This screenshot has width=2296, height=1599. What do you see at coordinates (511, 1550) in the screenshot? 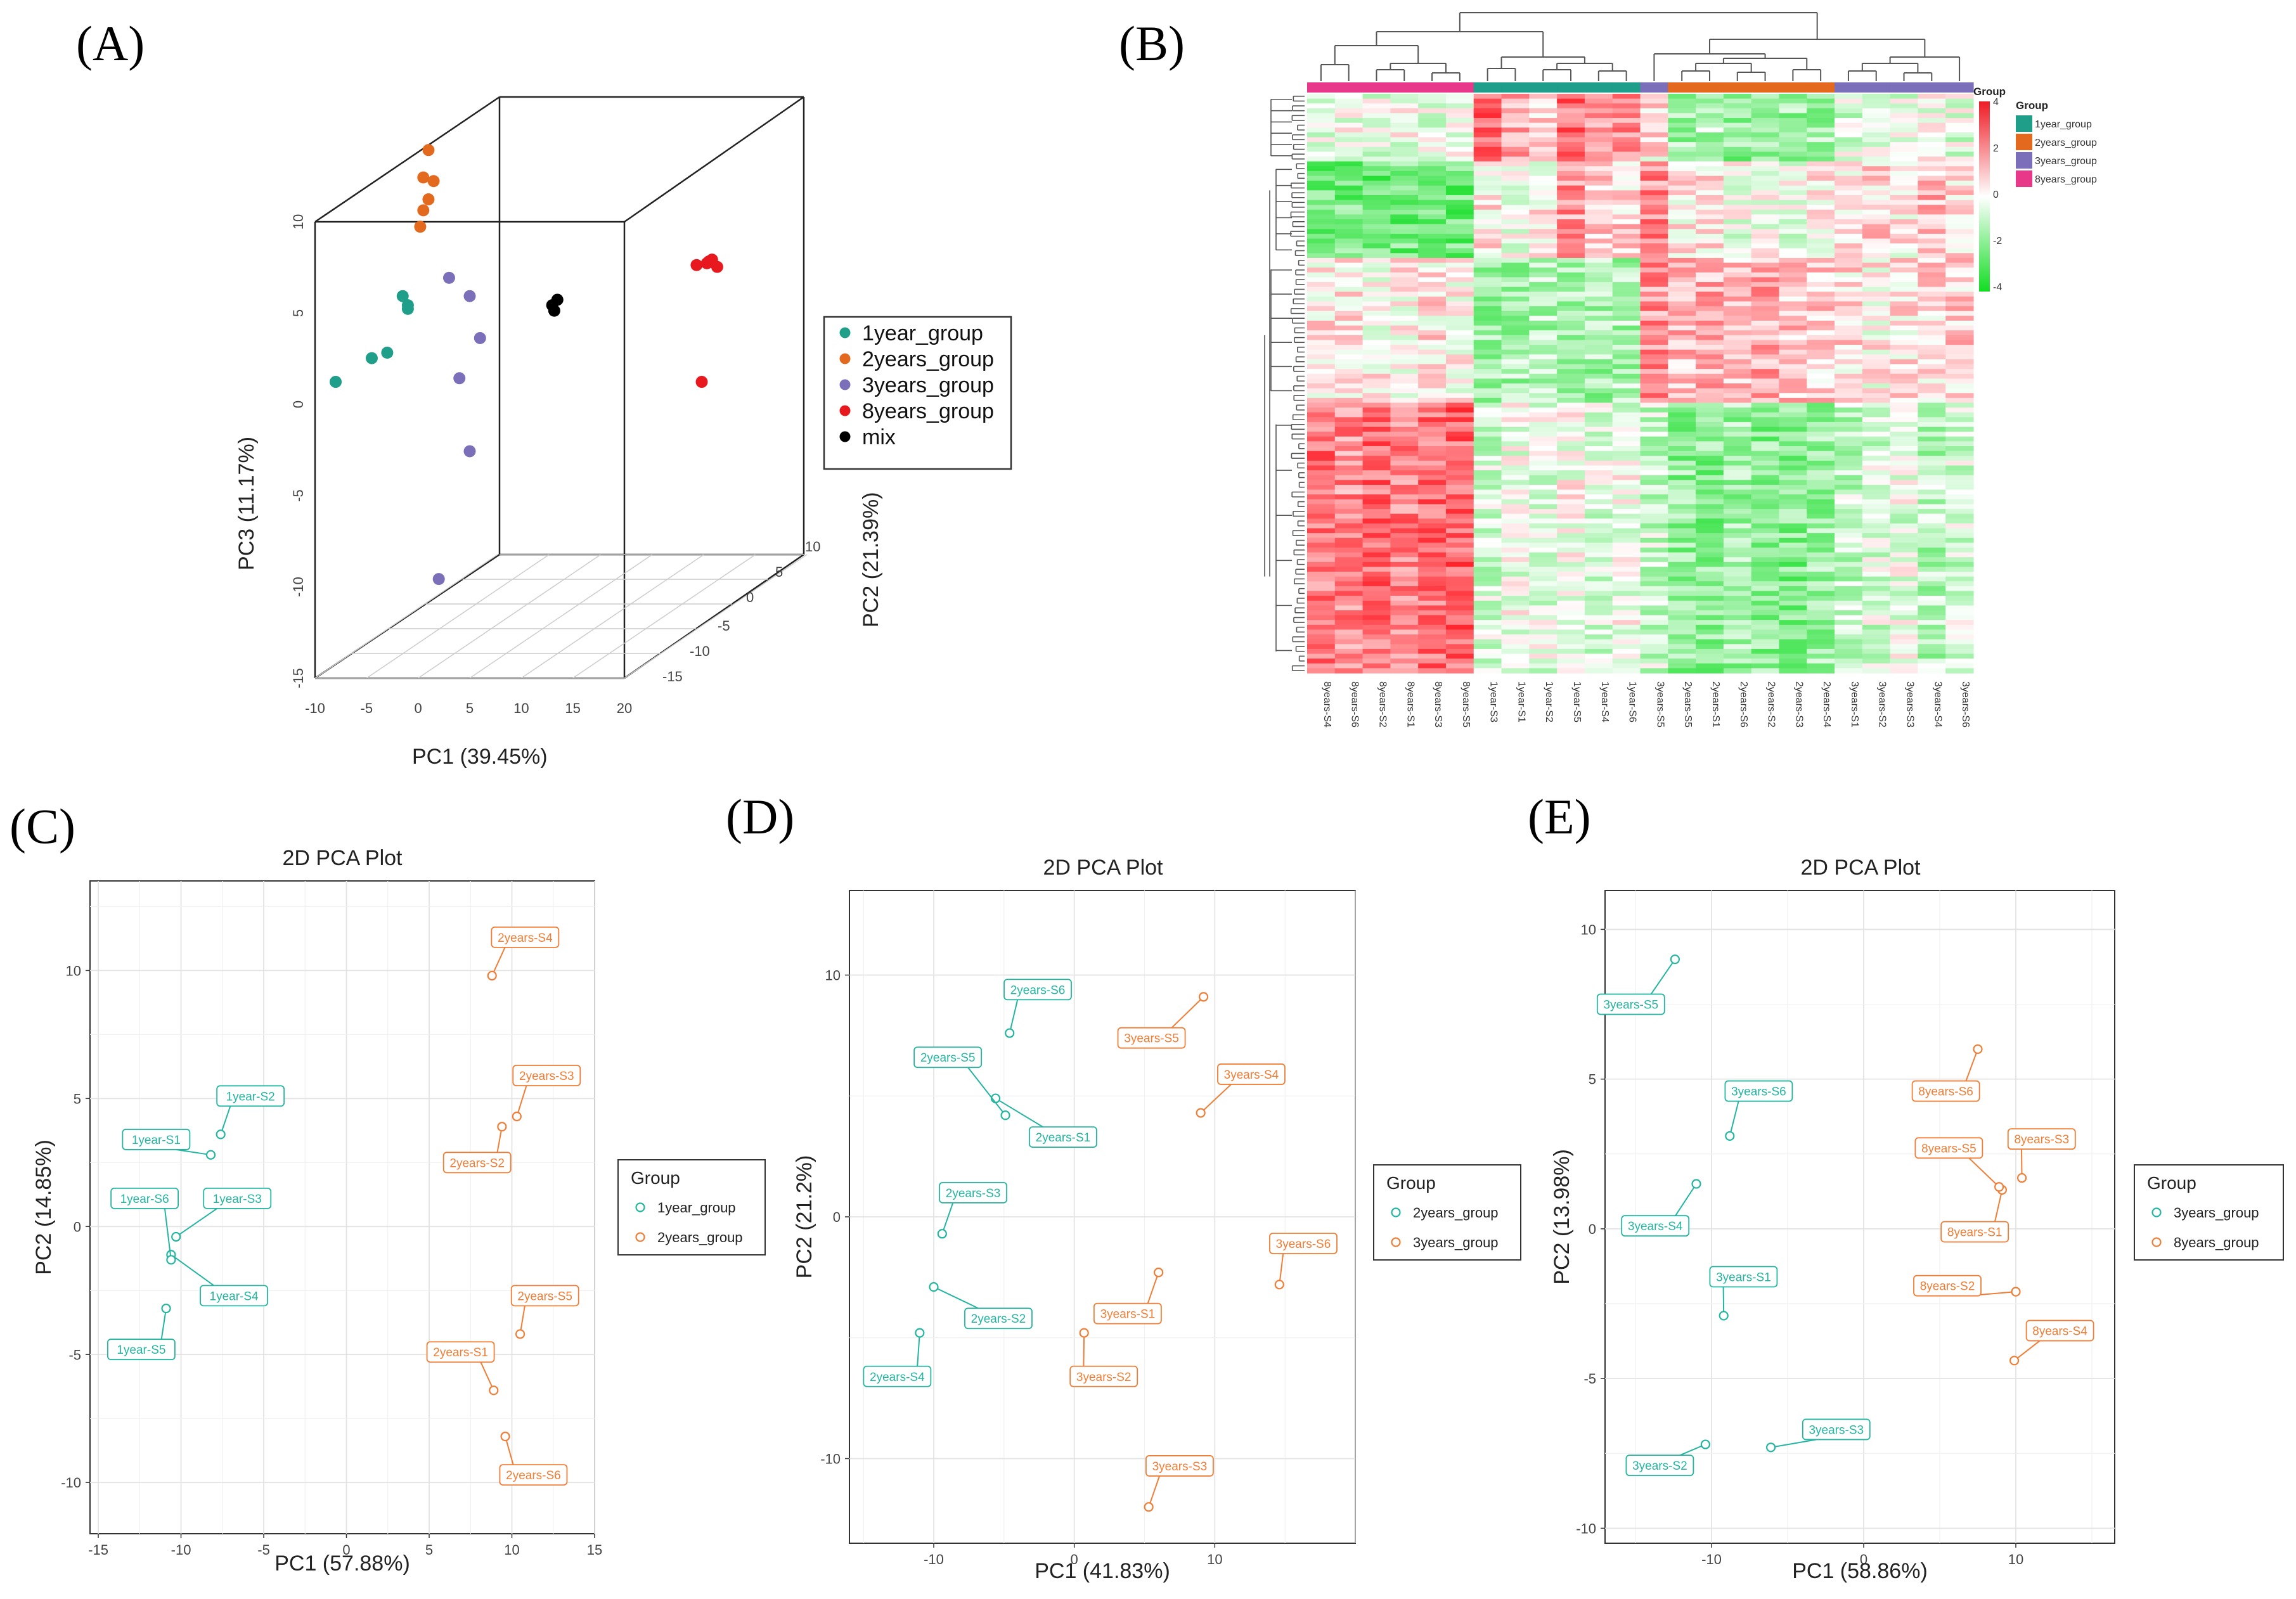
I see `x-tick-label: 10` at bounding box center [511, 1550].